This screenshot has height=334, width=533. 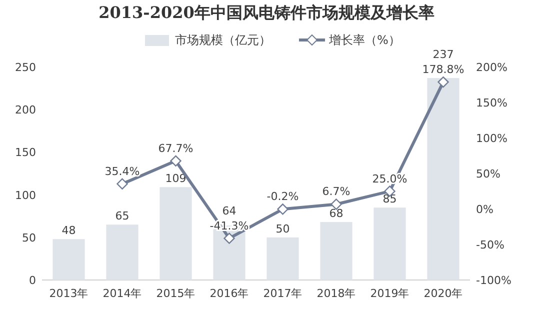 What do you see at coordinates (68, 293) in the screenshot?
I see `x-tick-label: 2013年` at bounding box center [68, 293].